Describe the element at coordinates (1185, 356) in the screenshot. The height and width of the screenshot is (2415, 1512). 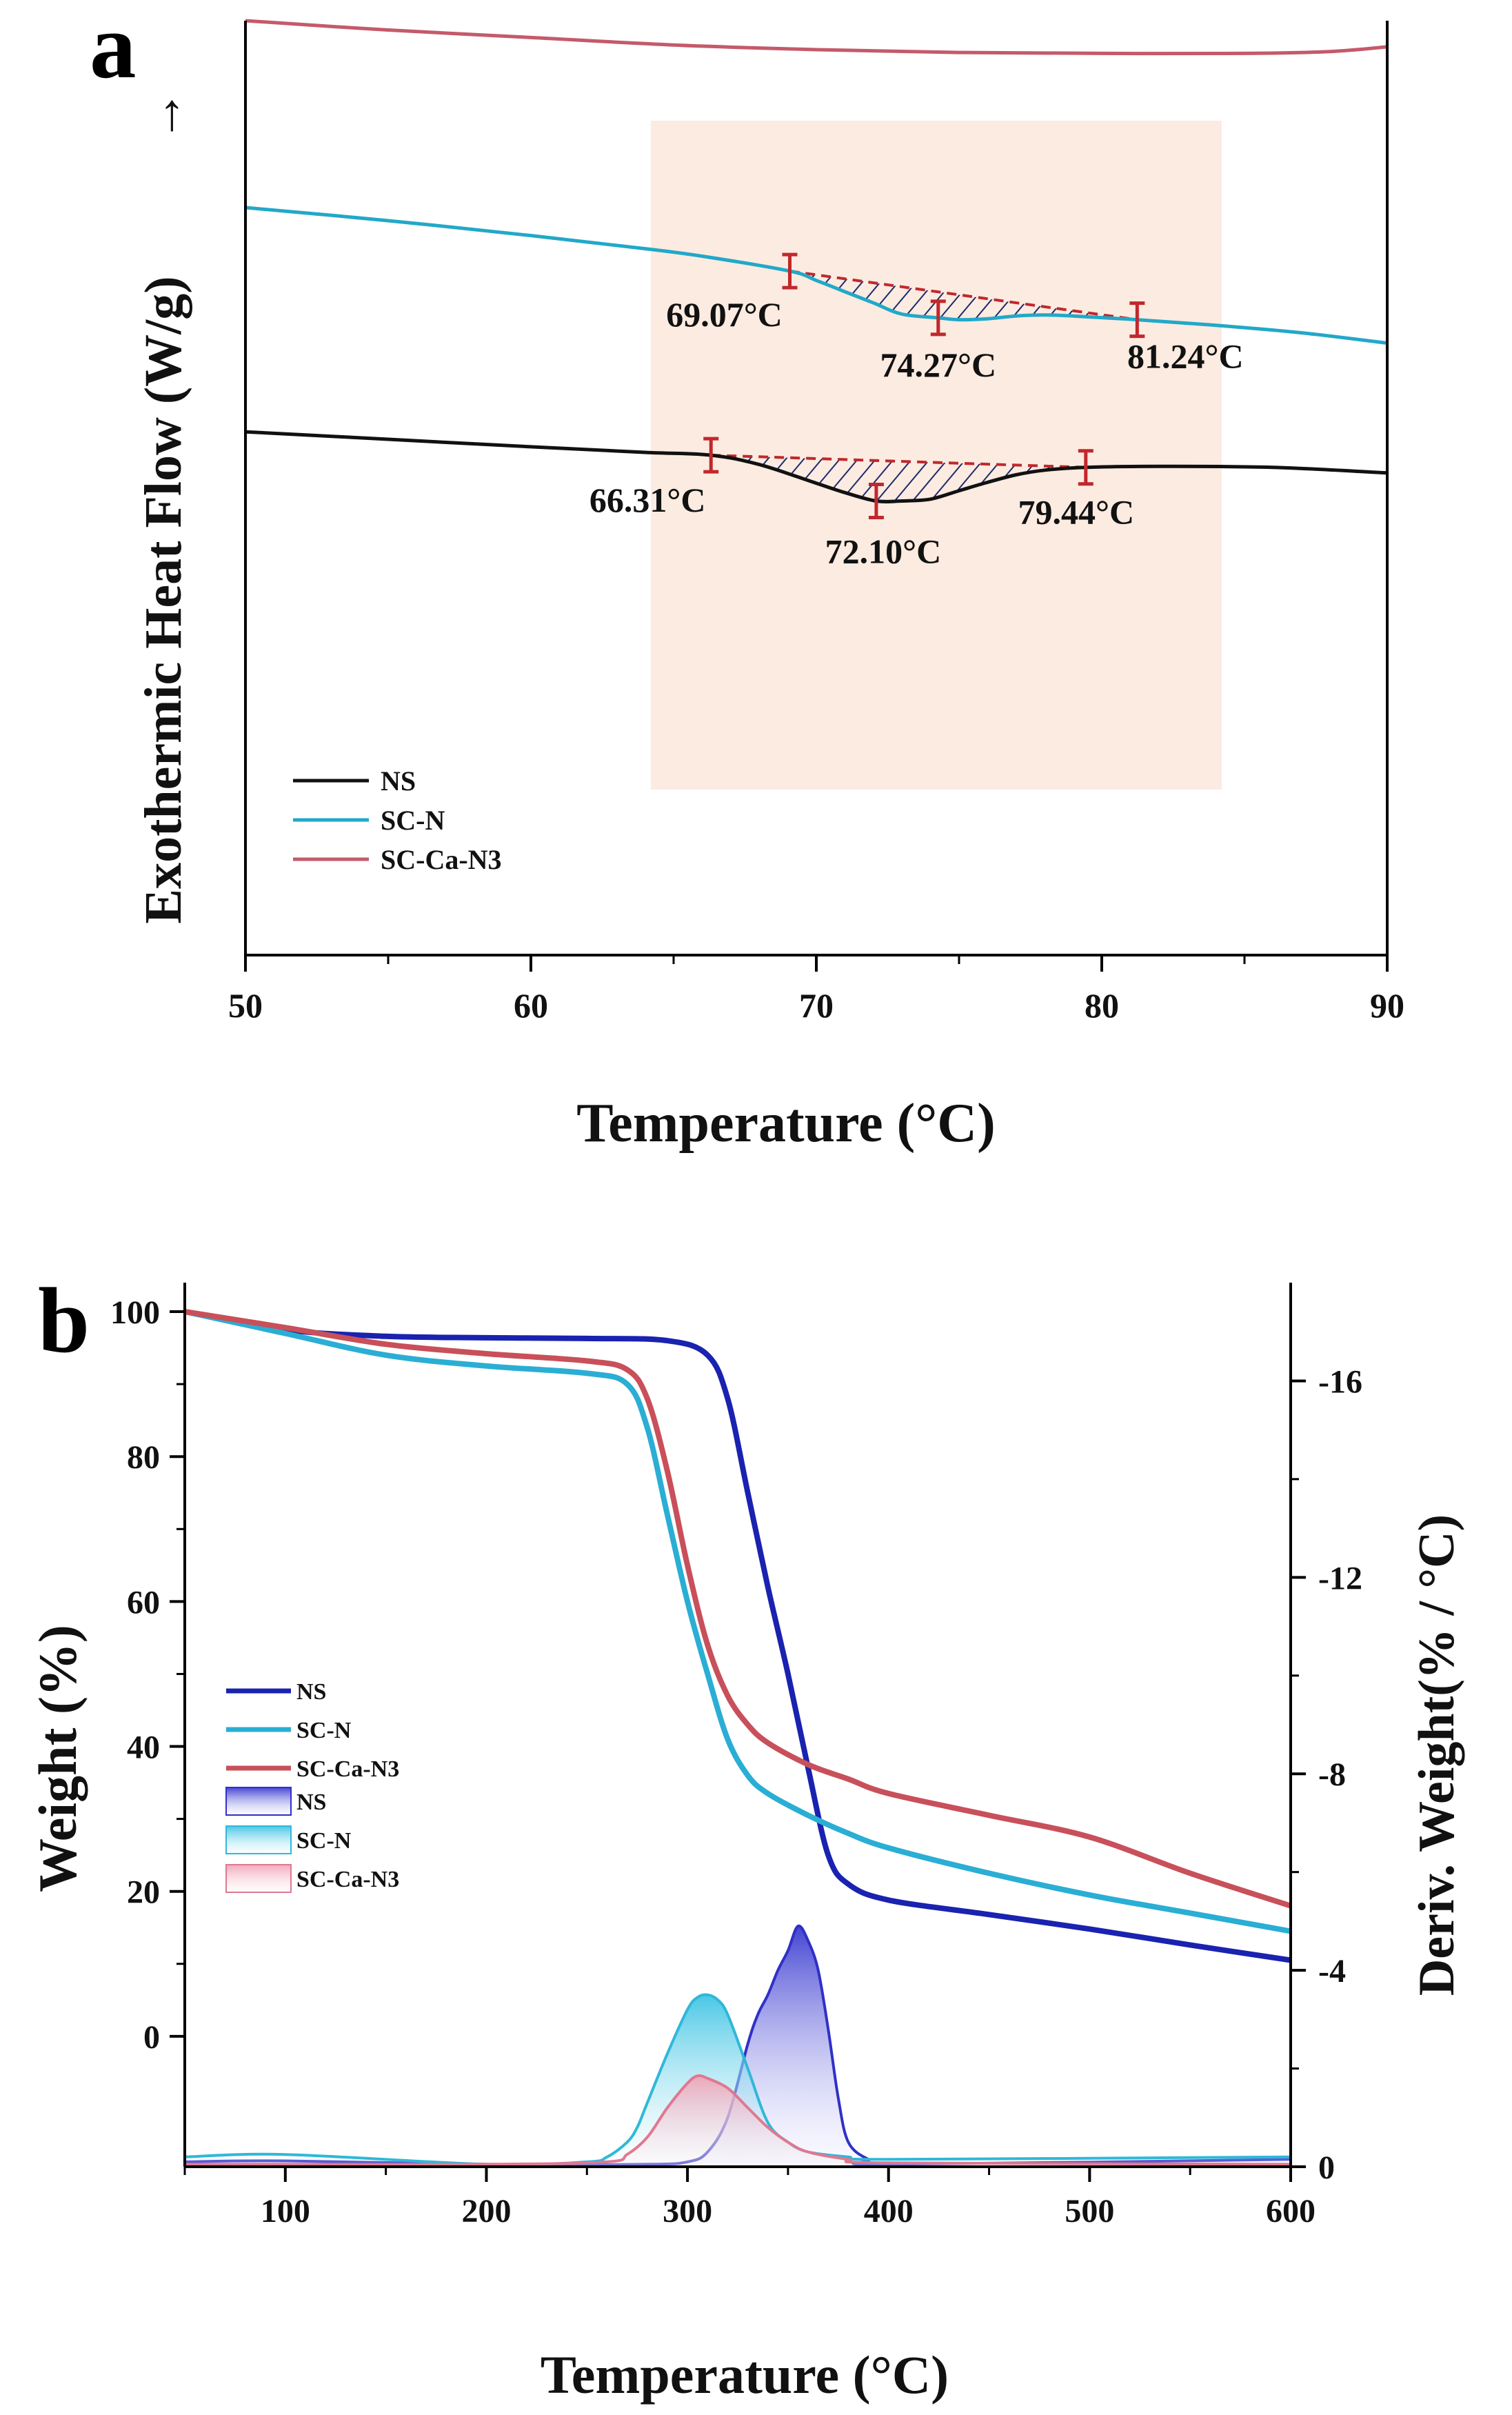
I see `annotation-label: 81.24°C` at that location.